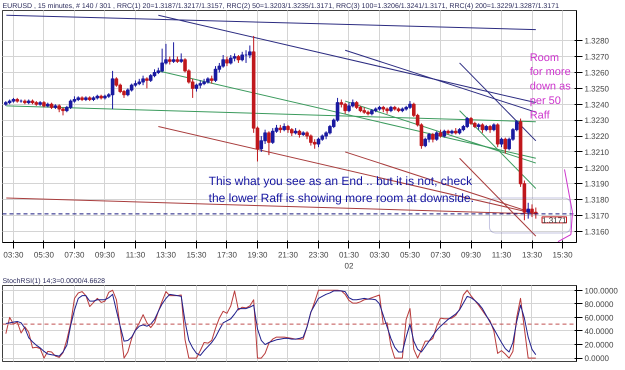  Describe the element at coordinates (551, 87) in the screenshot. I see `annotation: Room for more down as per 50 Raff` at that location.